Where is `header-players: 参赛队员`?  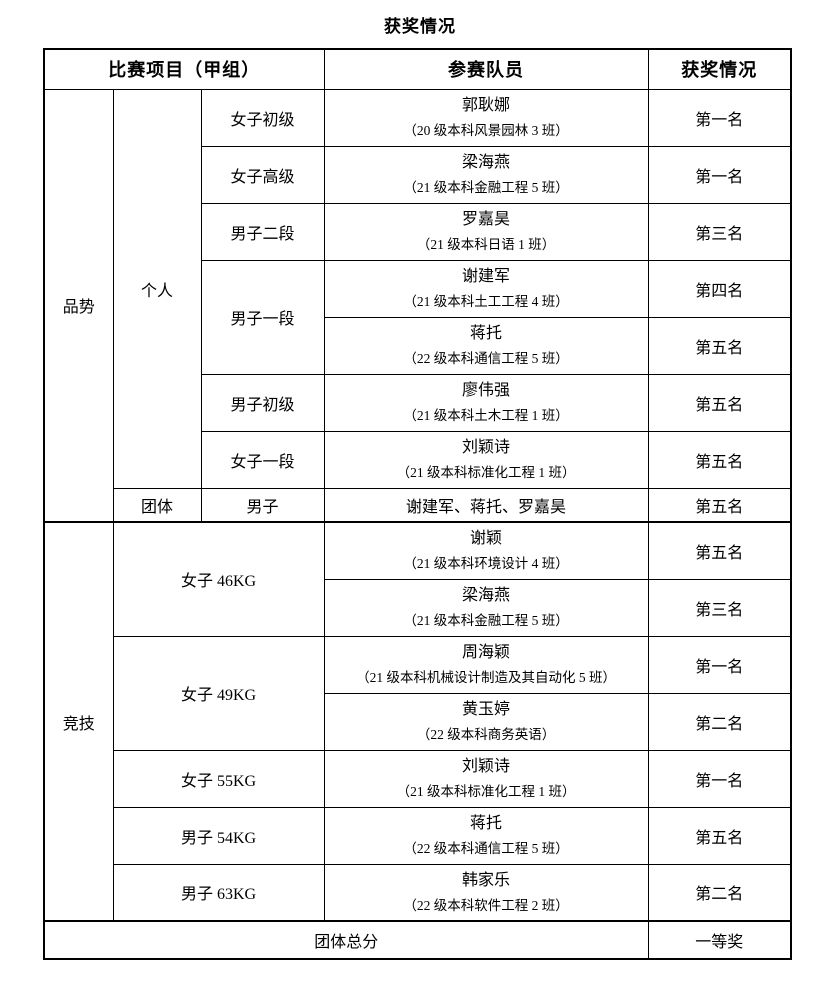 header-players: 参赛队员 is located at coordinates (486, 69).